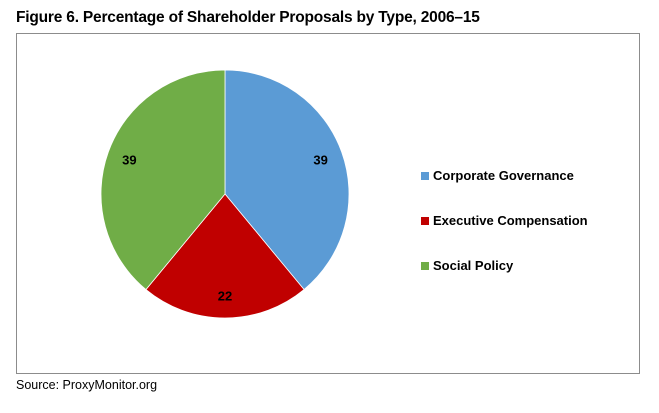 The height and width of the screenshot is (413, 659). I want to click on data-label-executive-compensation: 22, so click(225, 296).